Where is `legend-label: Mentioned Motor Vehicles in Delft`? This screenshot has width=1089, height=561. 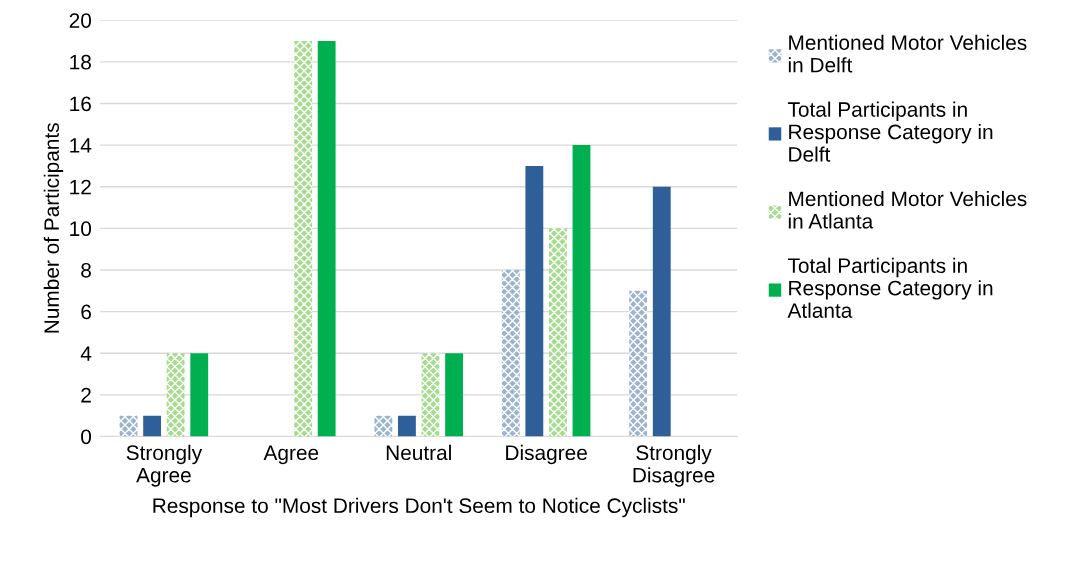
legend-label: Mentioned Motor Vehicles in Delft is located at coordinates (907, 53).